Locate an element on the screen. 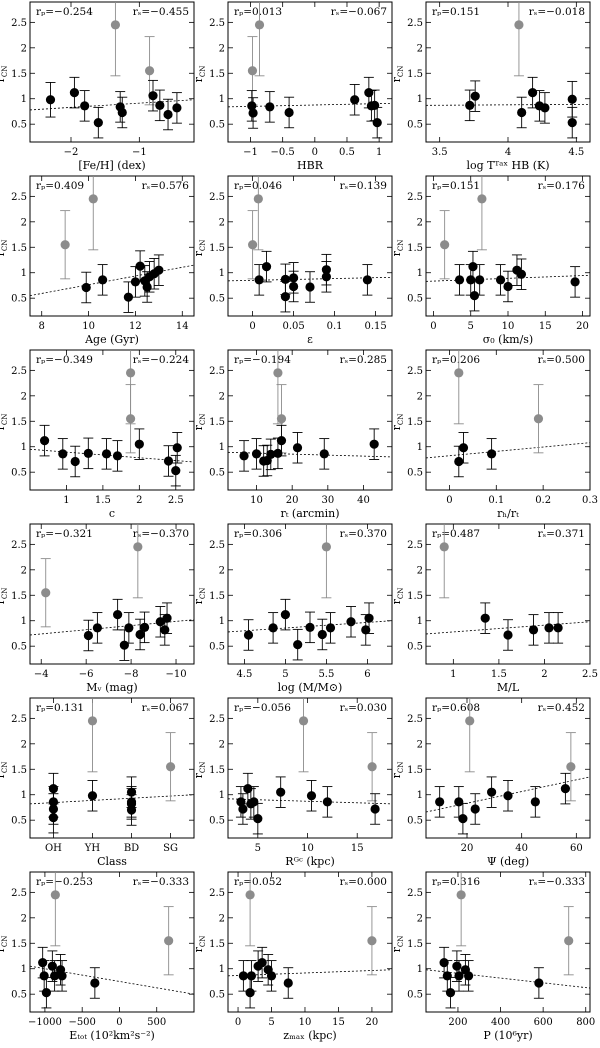 The height and width of the screenshot is (1048, 600). spearman-label: rₛ=0.500 is located at coordinates (561, 360).